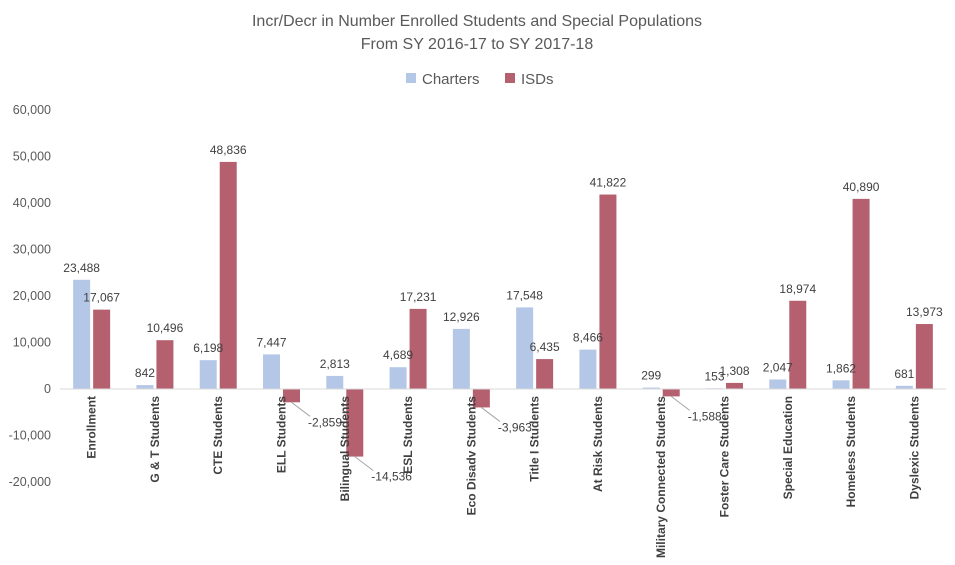 The width and height of the screenshot is (955, 565). Describe the element at coordinates (734, 371) in the screenshot. I see `data-label: 1,308` at that location.